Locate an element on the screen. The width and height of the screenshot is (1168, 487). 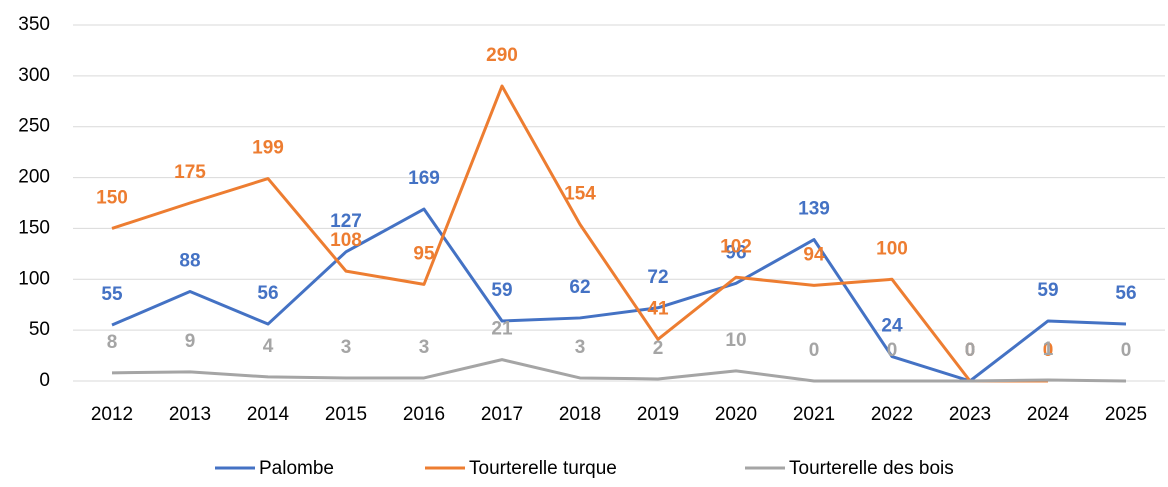
data-label: 154 is located at coordinates (580, 193).